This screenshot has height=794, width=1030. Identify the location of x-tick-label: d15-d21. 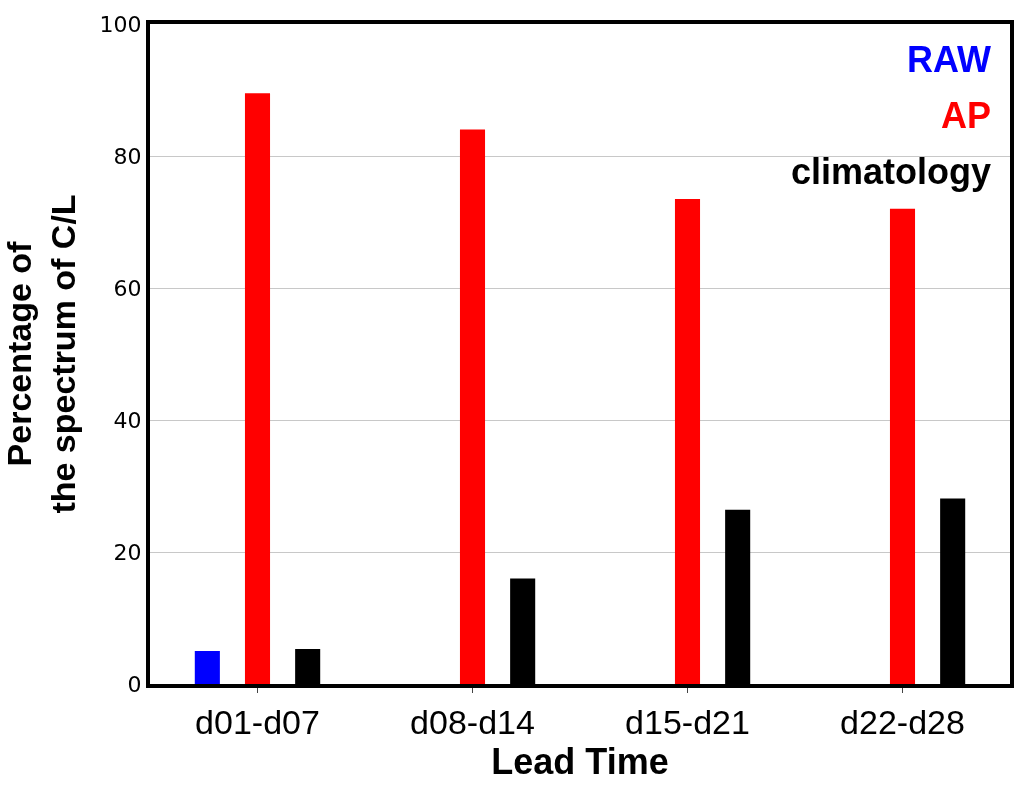
(687, 721).